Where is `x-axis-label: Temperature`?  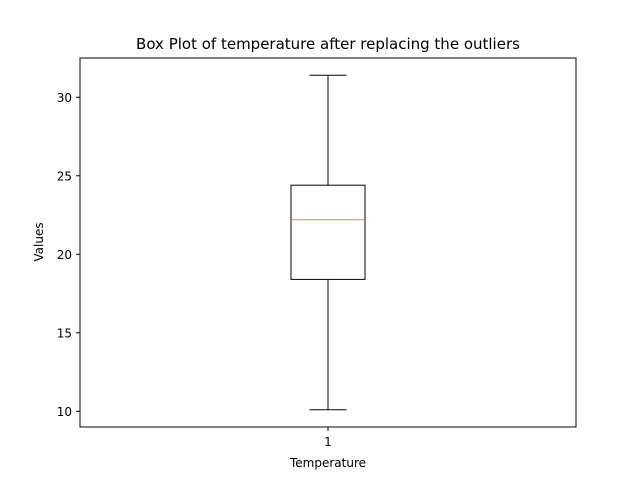 x-axis-label: Temperature is located at coordinates (327, 463).